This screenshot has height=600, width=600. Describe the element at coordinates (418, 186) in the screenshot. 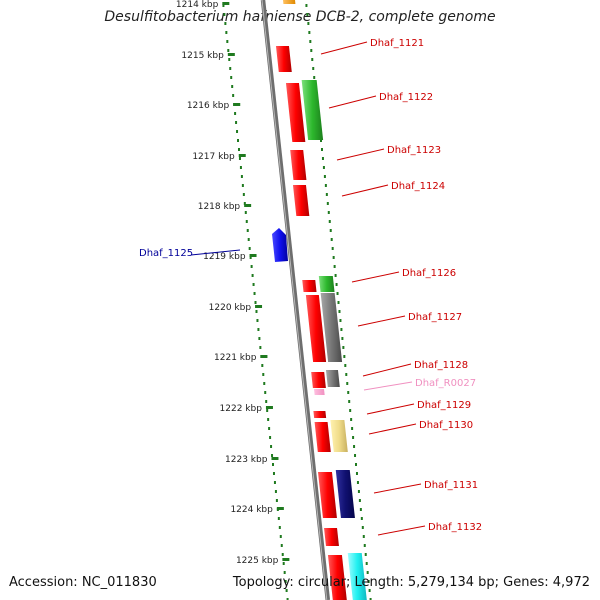

I see `gene-label: Dhaf_1124` at that location.